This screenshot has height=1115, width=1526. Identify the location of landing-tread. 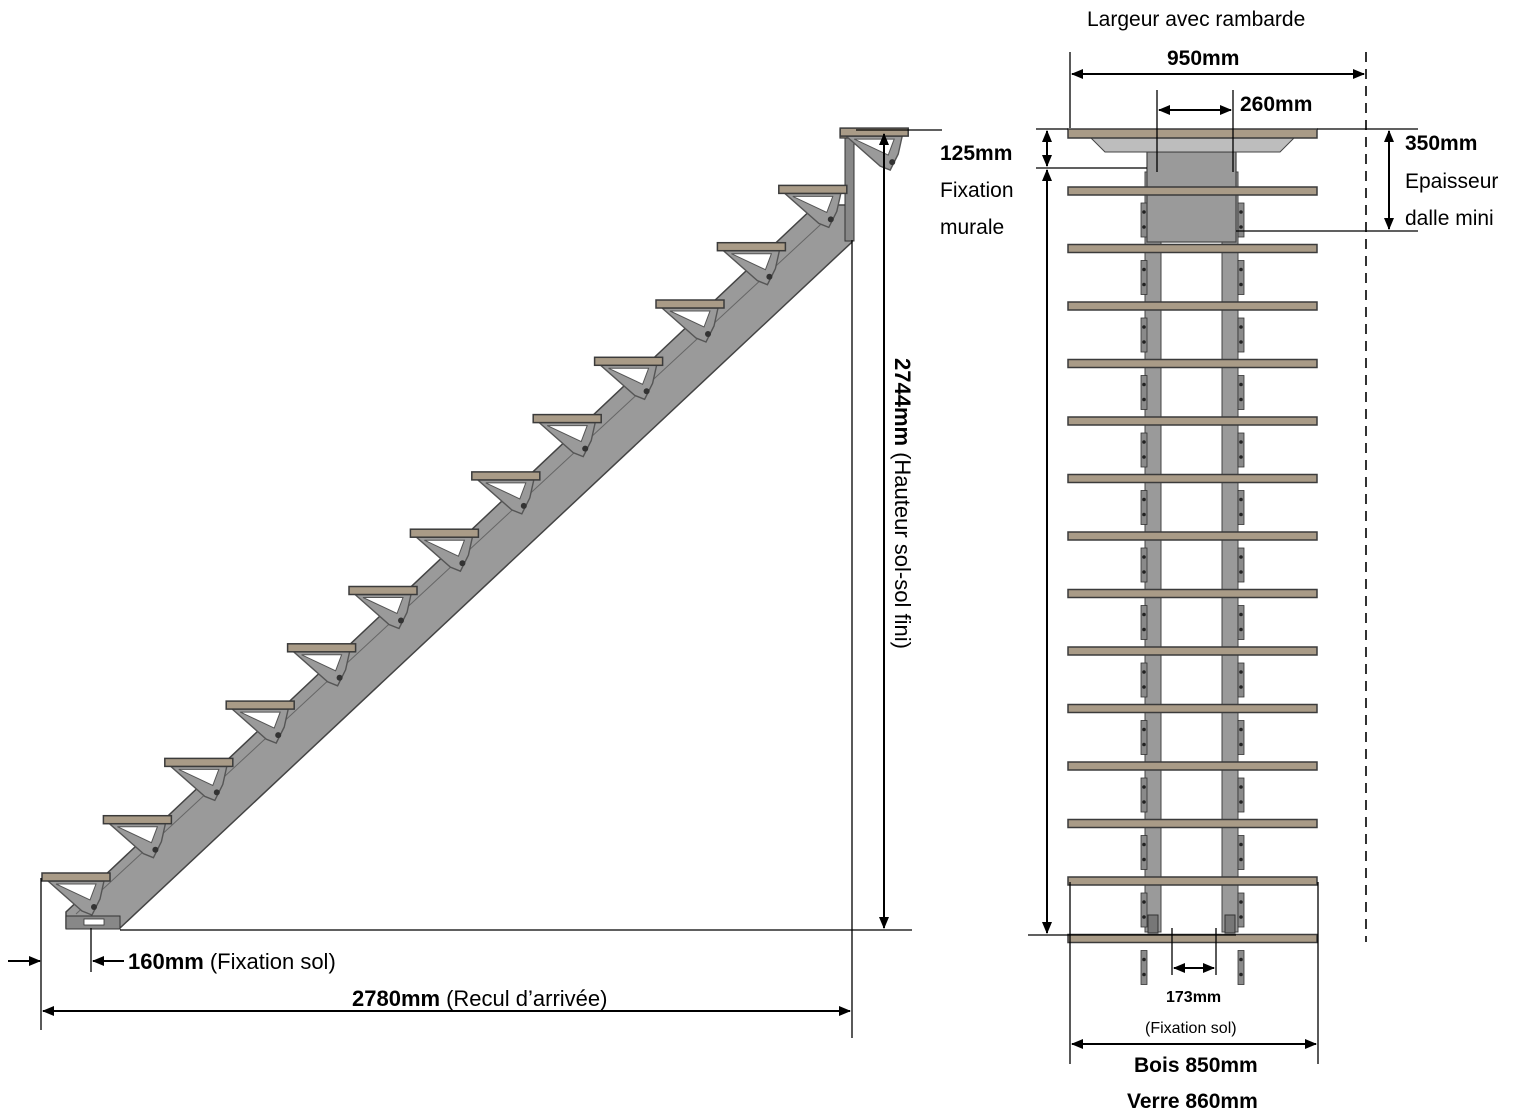
(1192, 133).